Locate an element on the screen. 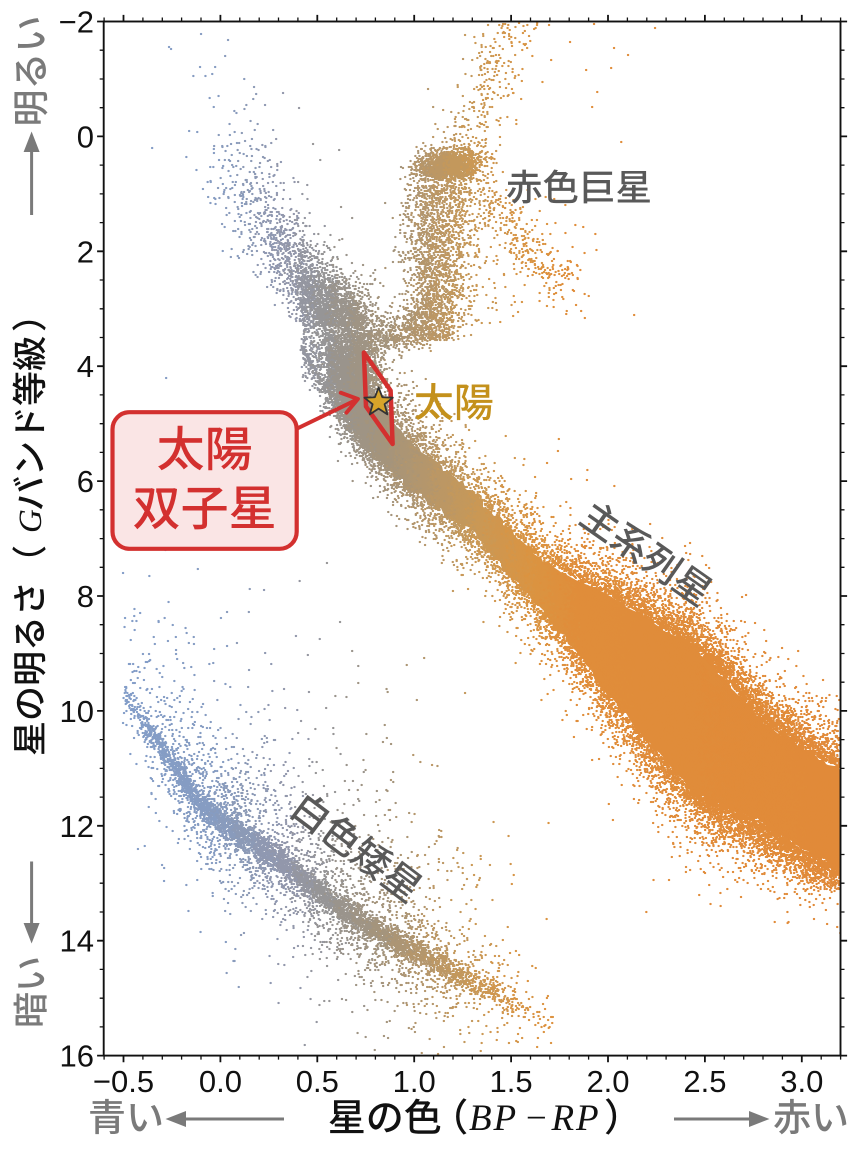 This screenshot has height=1149, width=855. svg-text: −0.5 is located at coordinates (123, 1081).